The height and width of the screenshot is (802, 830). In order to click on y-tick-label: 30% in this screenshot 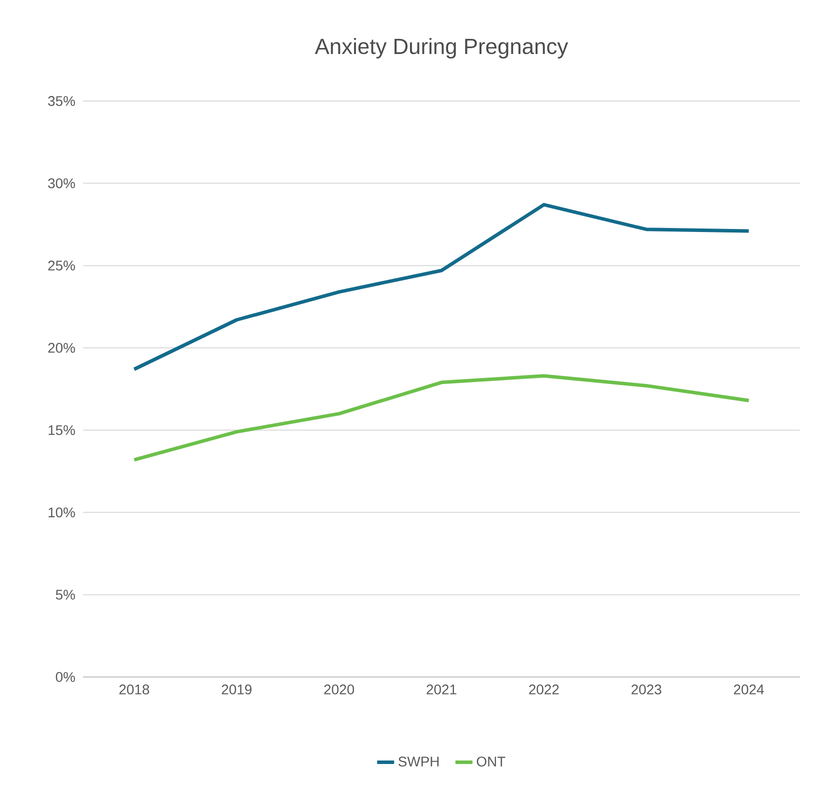, I will do `click(61, 183)`.